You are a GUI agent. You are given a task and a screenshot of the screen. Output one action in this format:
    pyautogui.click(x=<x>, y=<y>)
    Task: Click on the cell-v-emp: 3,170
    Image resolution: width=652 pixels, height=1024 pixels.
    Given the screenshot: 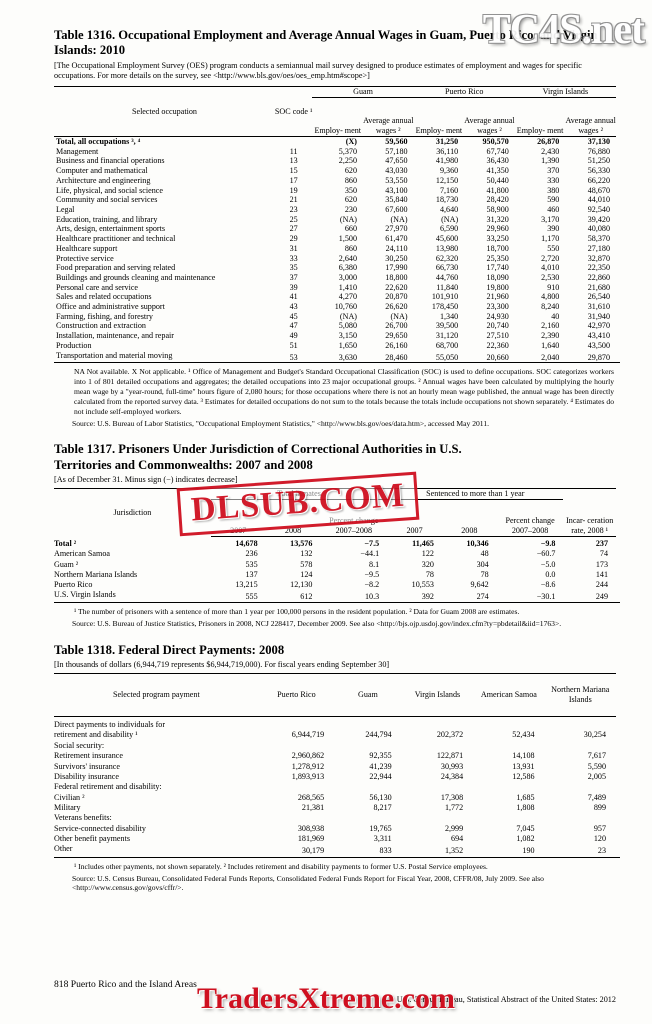 What is the action you would take?
    pyautogui.click(x=550, y=219)
    